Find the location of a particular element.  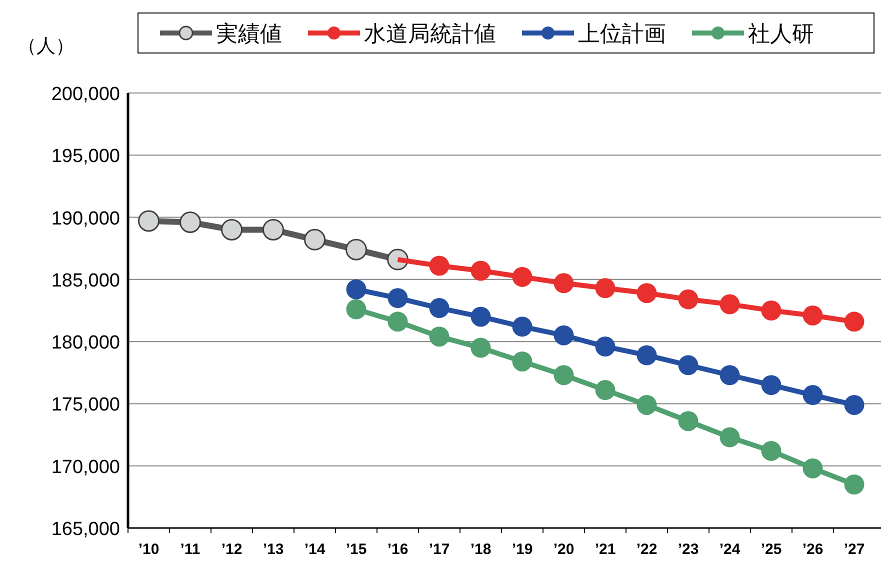

x-tick-label: ’17 is located at coordinates (439, 549).